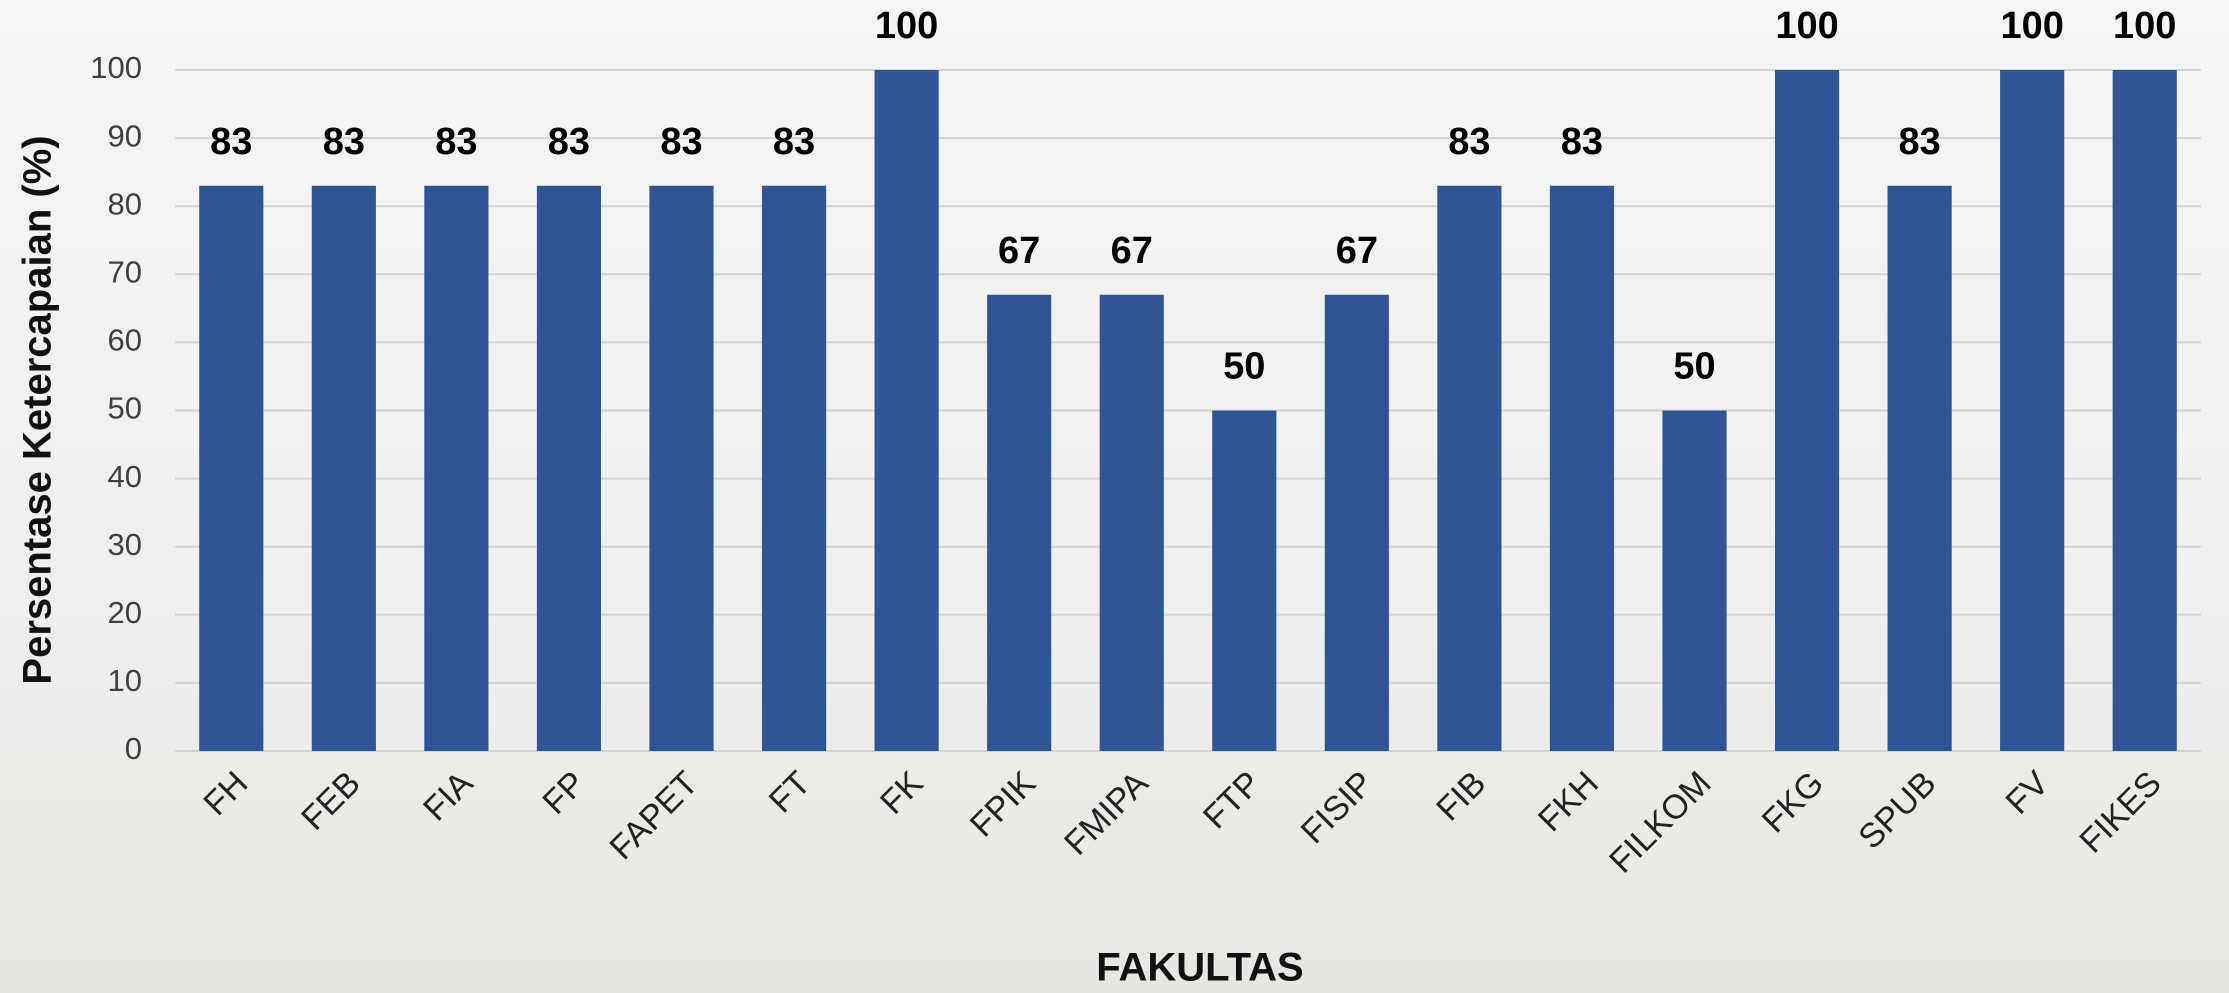 Image resolution: width=2229 pixels, height=993 pixels. Describe the element at coordinates (125, 476) in the screenshot. I see `y-tick-label: 40` at that location.